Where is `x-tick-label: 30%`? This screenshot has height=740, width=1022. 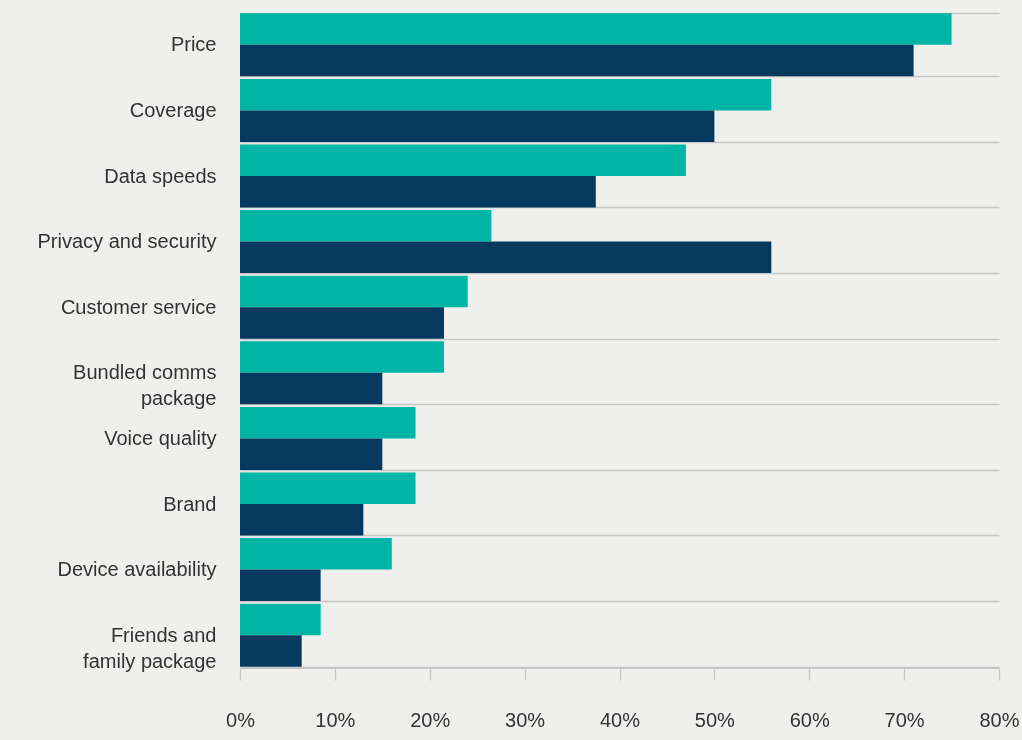 x-tick-label: 30% is located at coordinates (525, 719).